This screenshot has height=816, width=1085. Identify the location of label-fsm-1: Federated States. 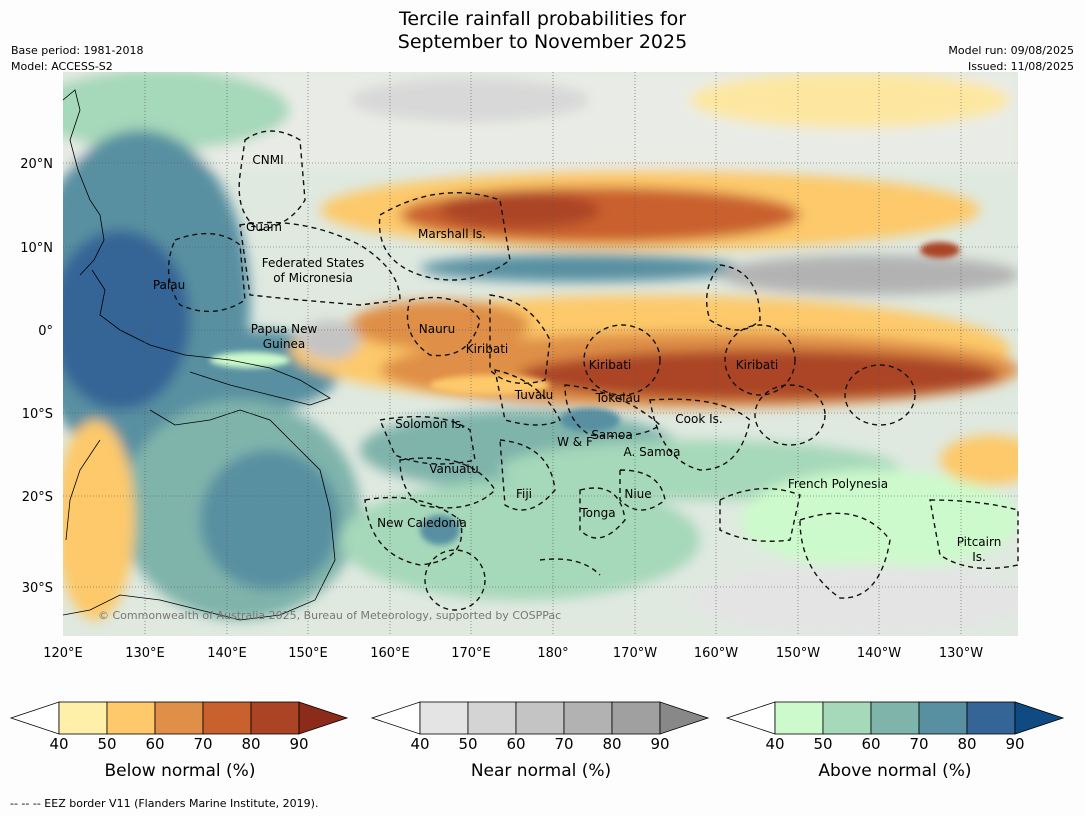
(313, 263).